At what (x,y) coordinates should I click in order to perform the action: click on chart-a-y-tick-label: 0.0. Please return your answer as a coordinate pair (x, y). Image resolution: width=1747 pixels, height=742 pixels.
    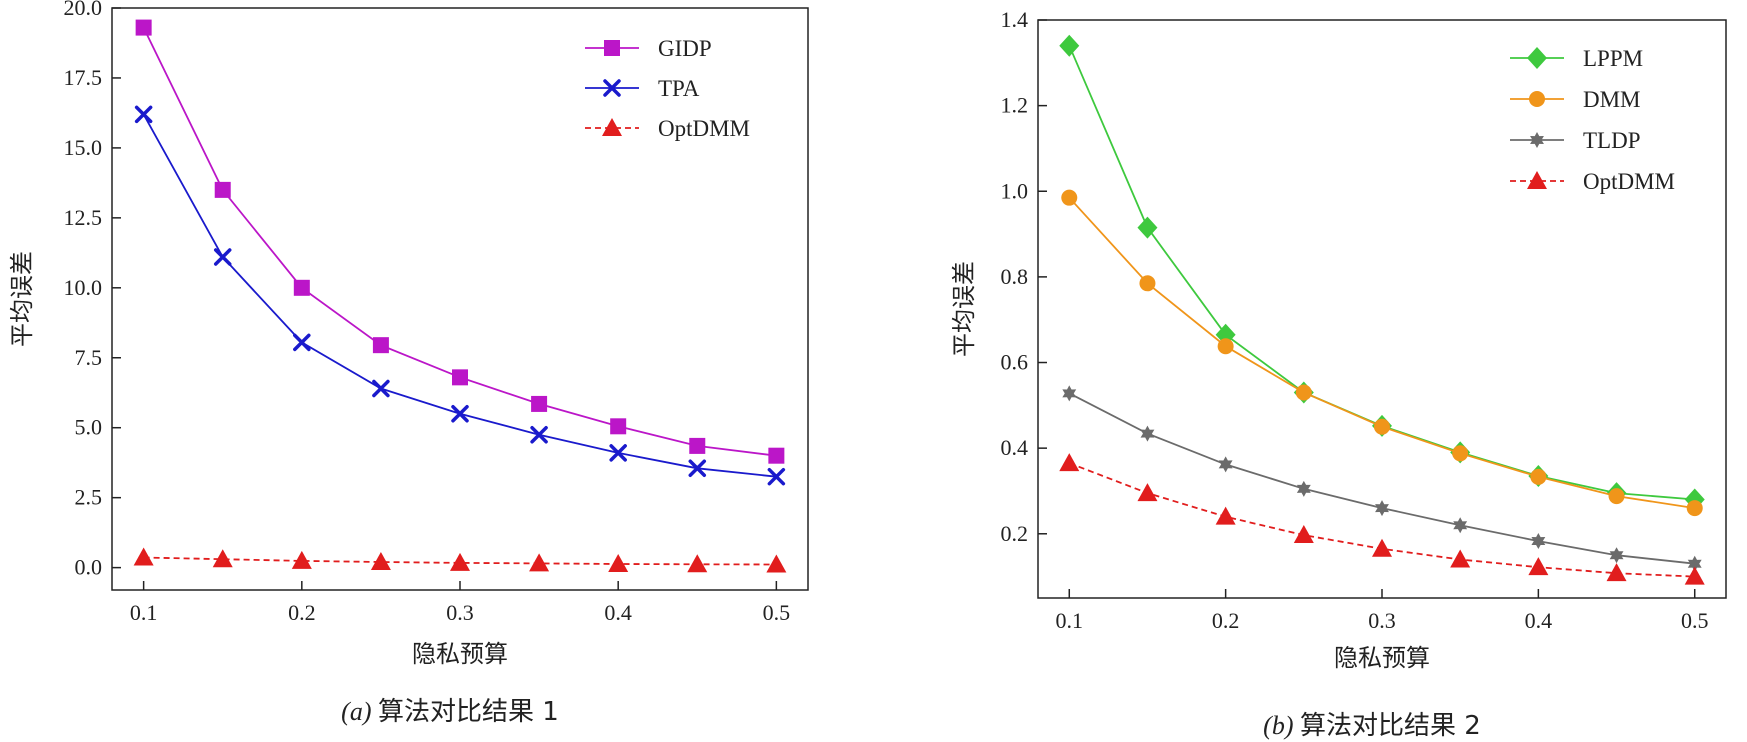
    Looking at the image, I should click on (89, 567).